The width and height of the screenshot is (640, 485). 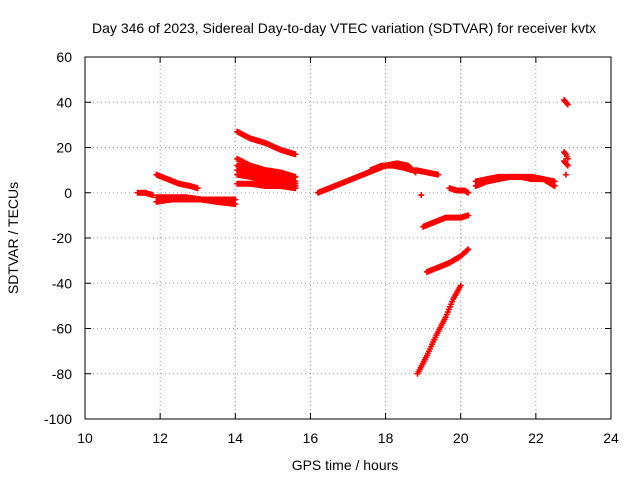 I want to click on y-tick-label: -60, so click(x=62, y=329).